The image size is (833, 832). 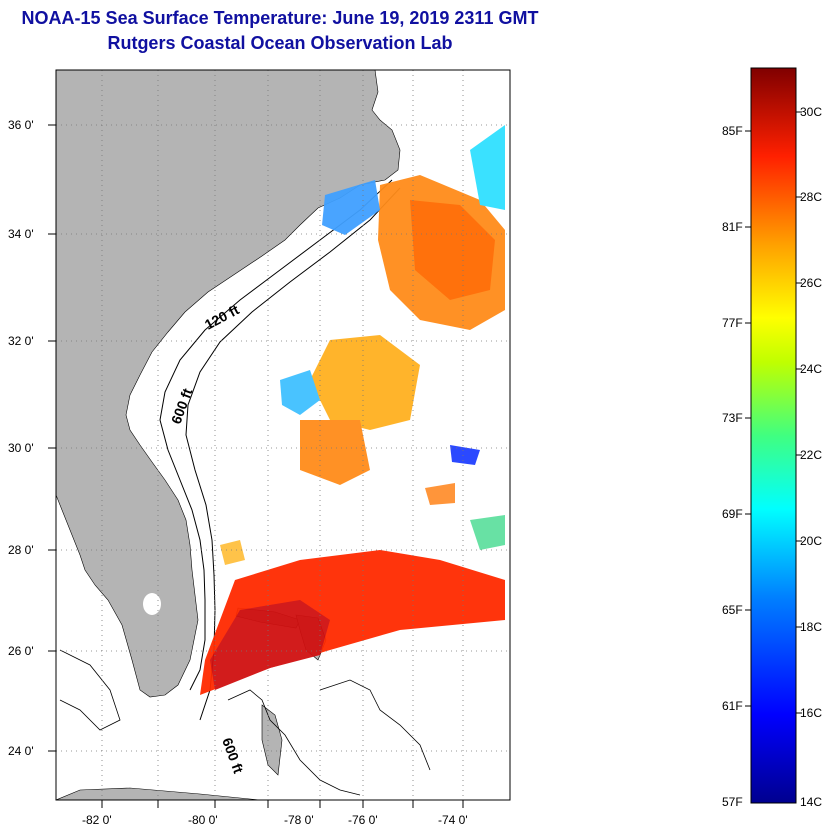 I want to click on colorbar-c-label: 28C, so click(x=811, y=197).